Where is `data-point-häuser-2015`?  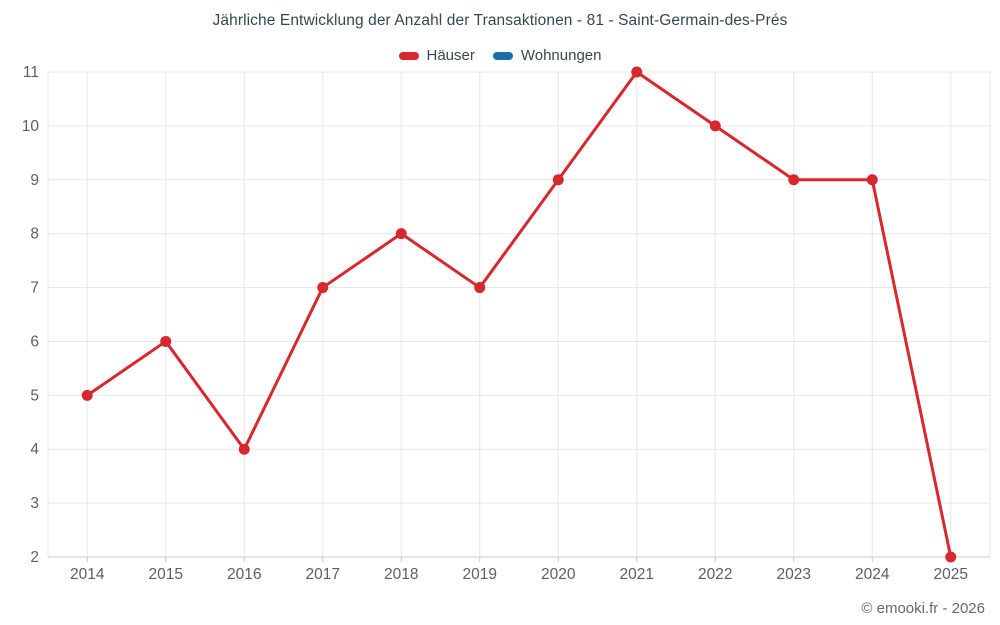 data-point-häuser-2015 is located at coordinates (166, 341).